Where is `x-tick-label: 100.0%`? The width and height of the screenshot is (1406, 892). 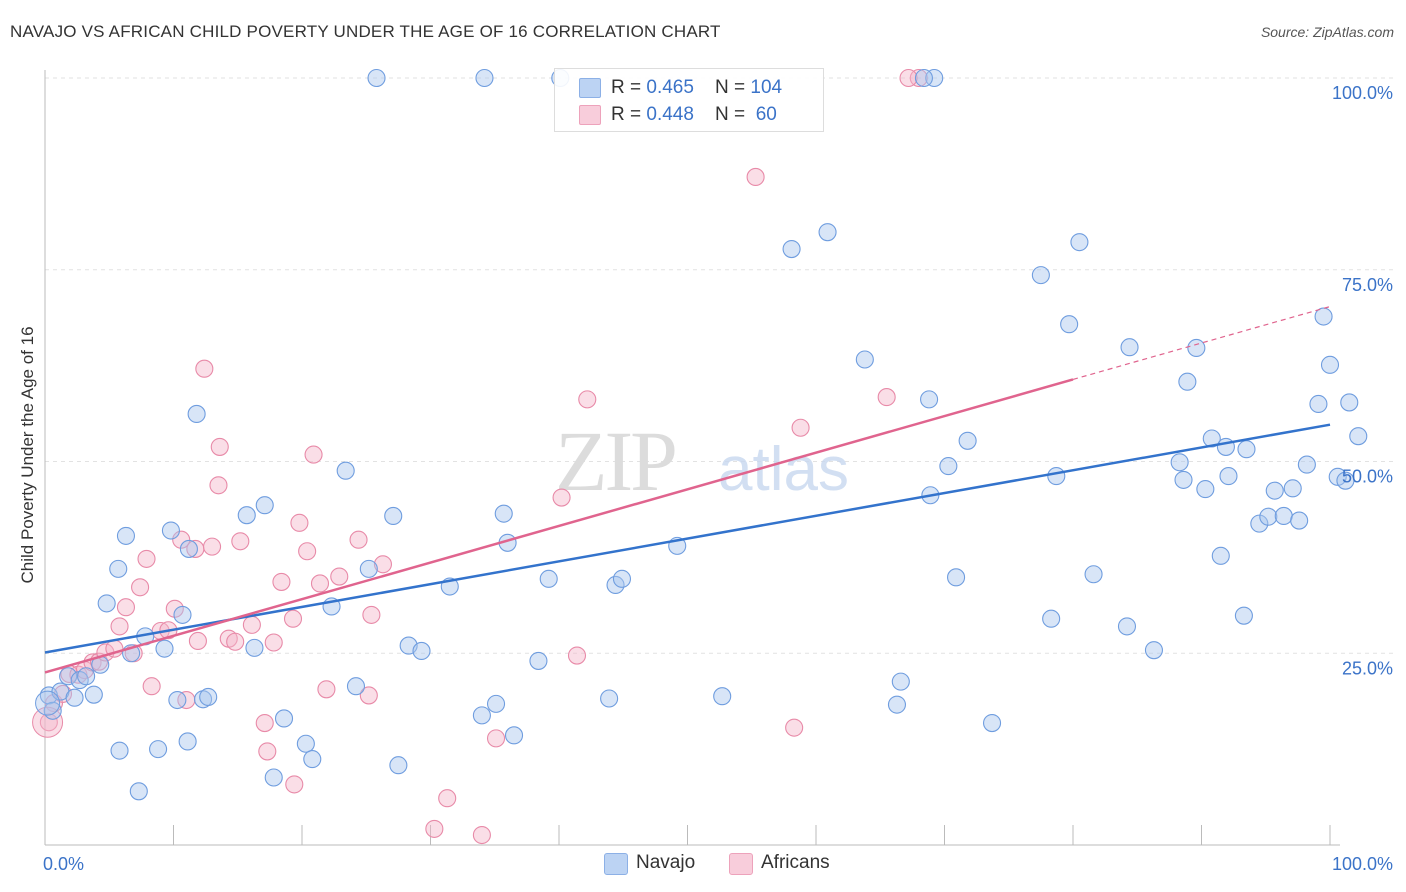
x-tick-label: 100.0% is located at coordinates (1362, 864).